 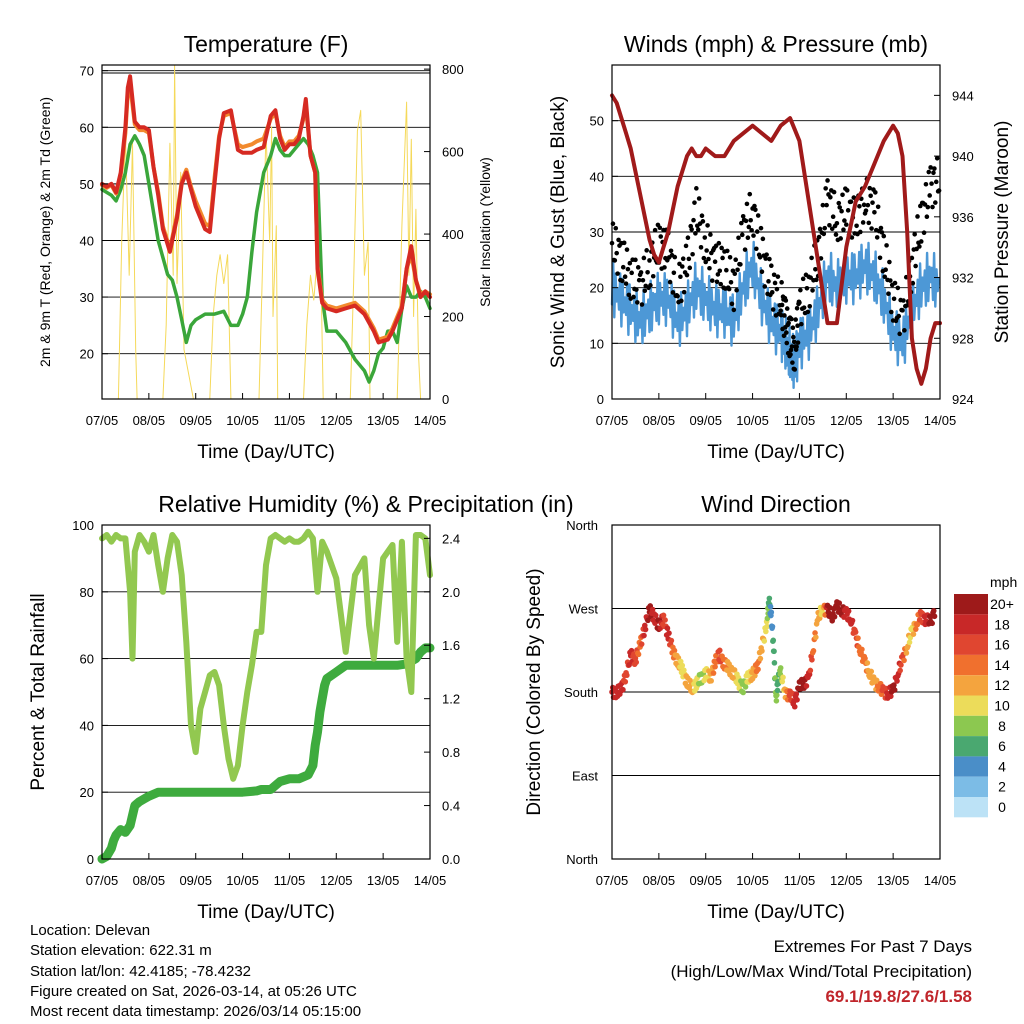 What do you see at coordinates (776, 239) in the screenshot?
I see `station-pressure-line` at bounding box center [776, 239].